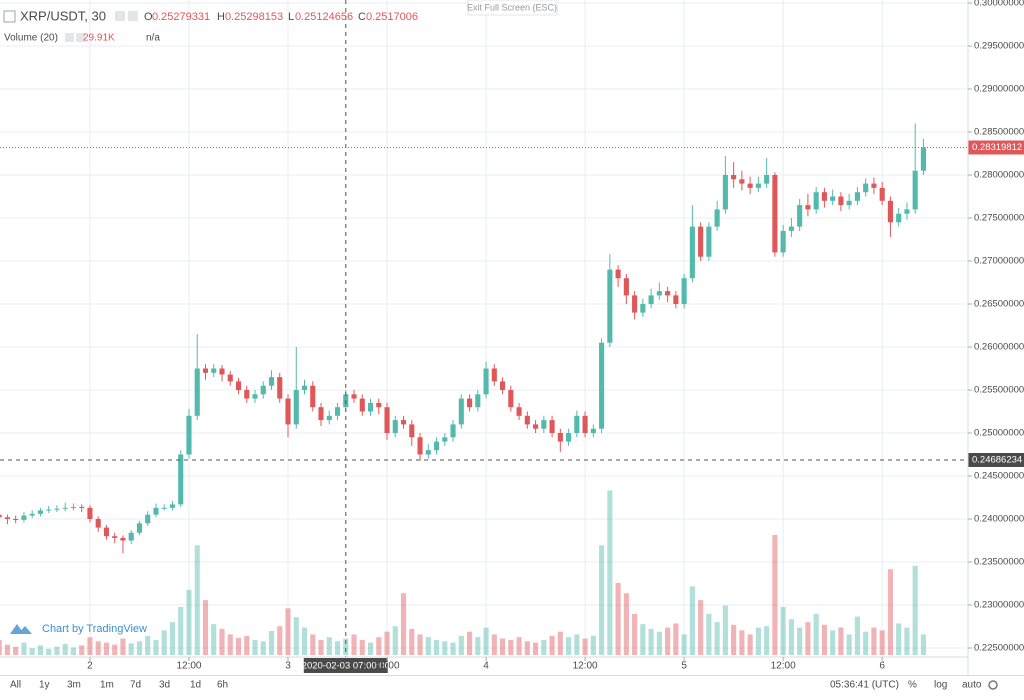 The width and height of the screenshot is (1024, 700). What do you see at coordinates (181, 17) in the screenshot?
I see `ohlc-value: 0.25279331` at bounding box center [181, 17].